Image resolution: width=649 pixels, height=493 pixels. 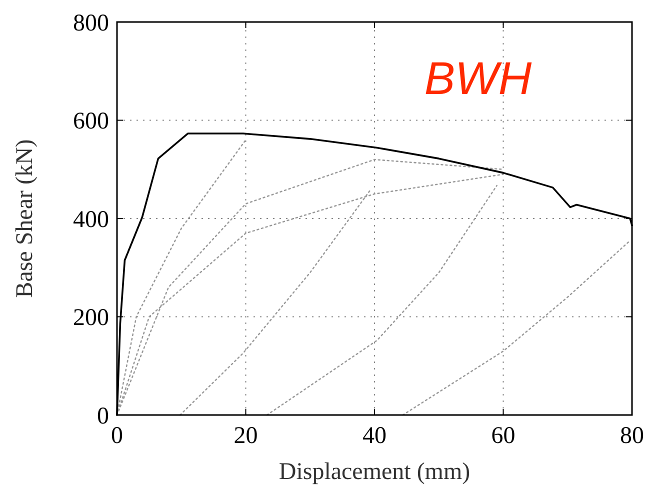 What do you see at coordinates (91, 219) in the screenshot?
I see `y-tick-label: 400` at bounding box center [91, 219].